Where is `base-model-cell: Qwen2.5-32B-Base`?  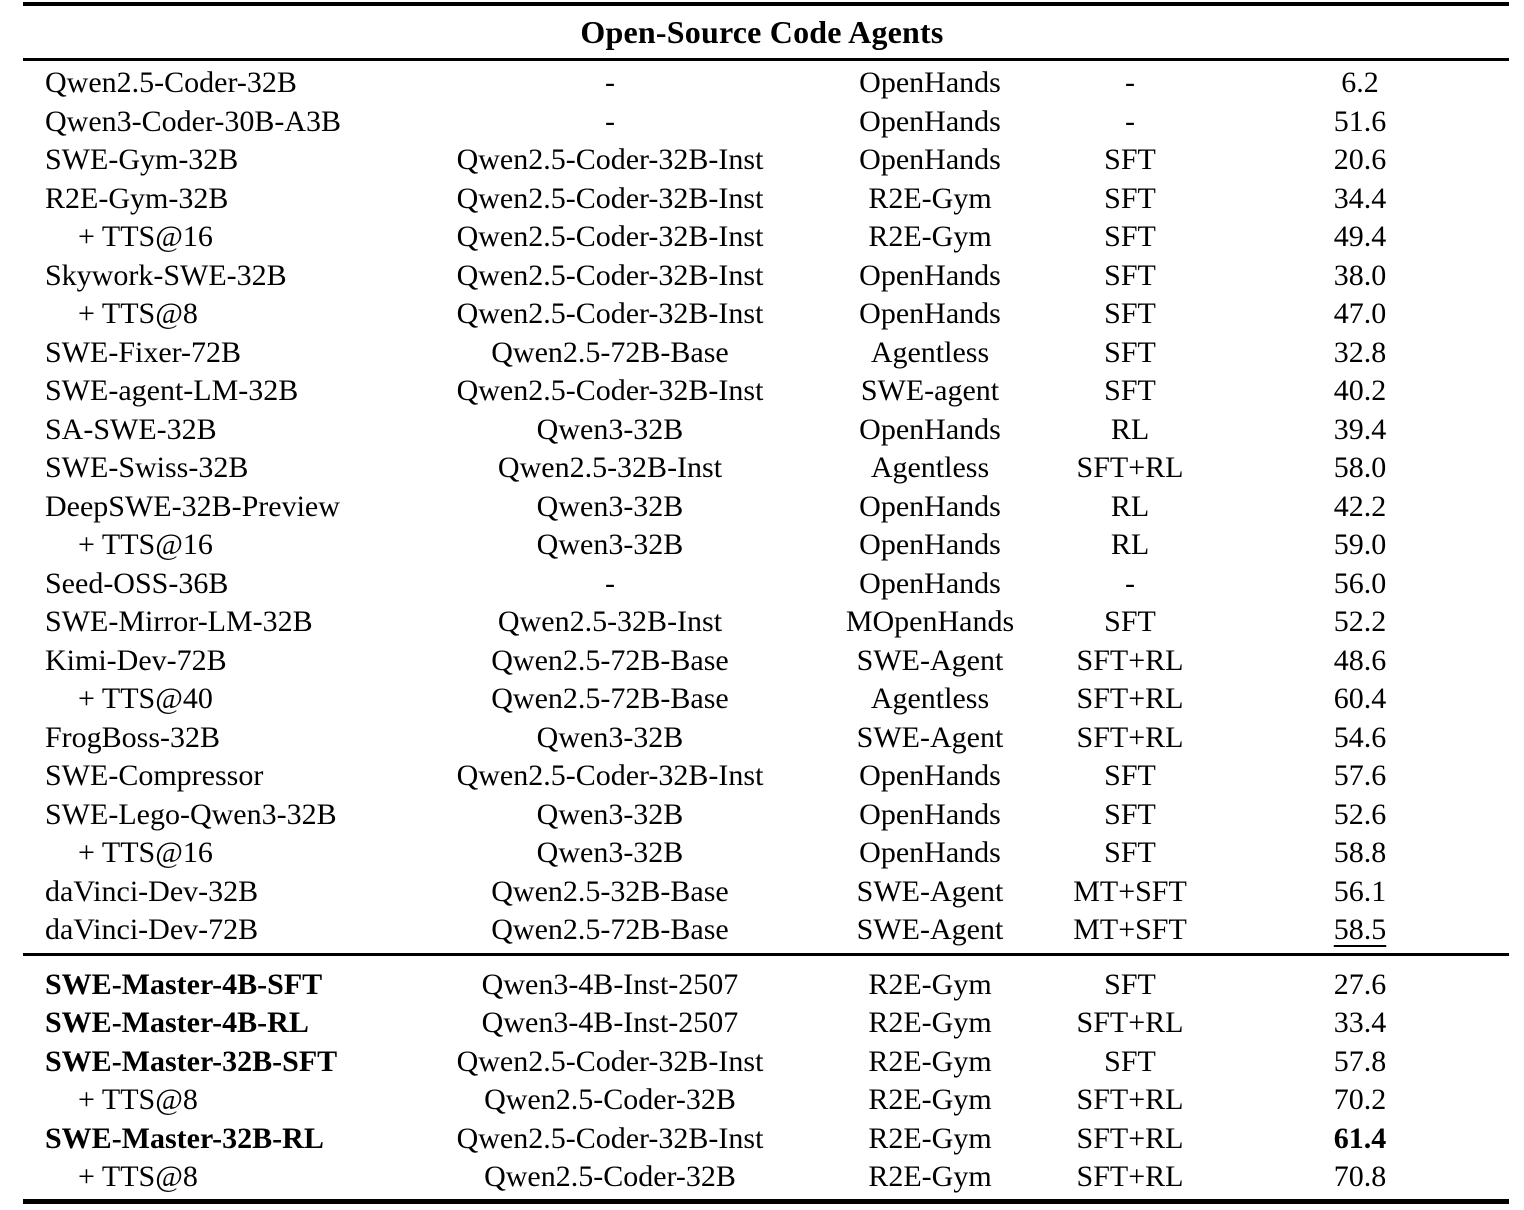
base-model-cell: Qwen2.5-32B-Base is located at coordinates (610, 891).